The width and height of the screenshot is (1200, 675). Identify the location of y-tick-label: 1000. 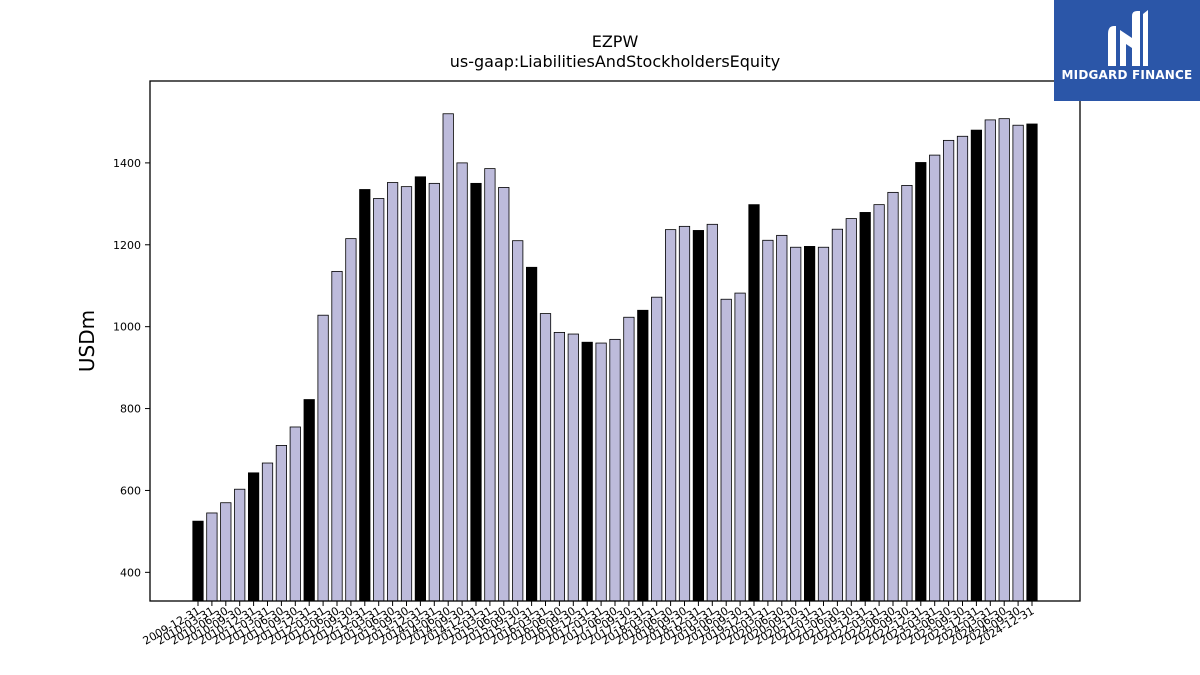
(127, 327).